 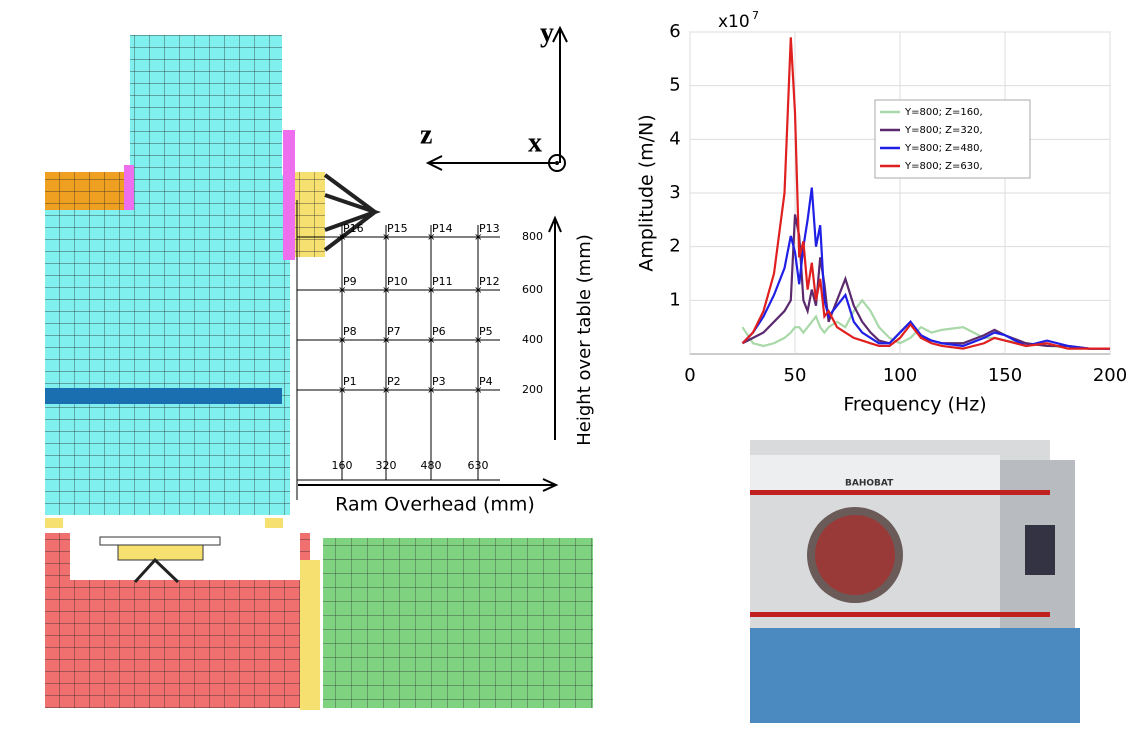 I want to click on point-label: P13, so click(x=489, y=228).